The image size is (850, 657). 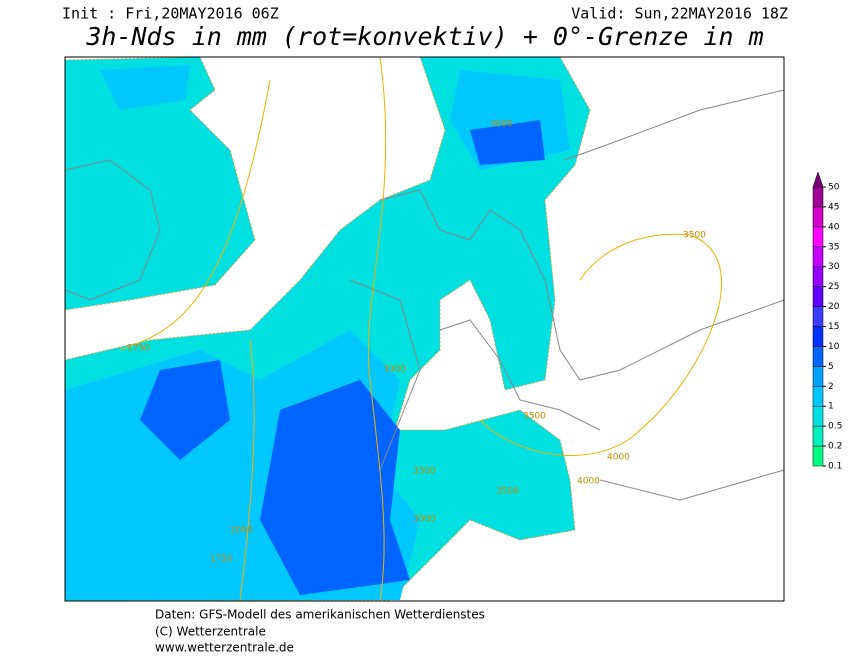 I want to click on contour-label: 2000, so click(x=241, y=531).